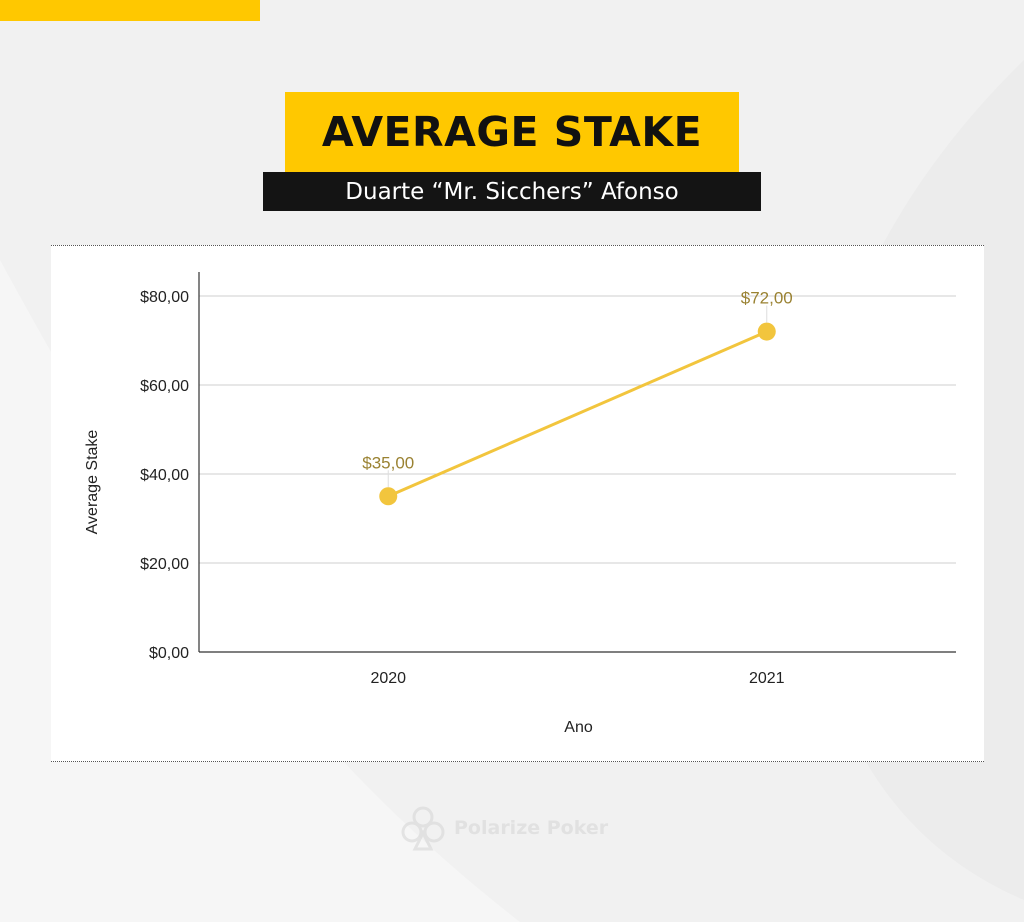 The image size is (1024, 922). What do you see at coordinates (164, 386) in the screenshot?
I see `y-tick-label: $60,00` at bounding box center [164, 386].